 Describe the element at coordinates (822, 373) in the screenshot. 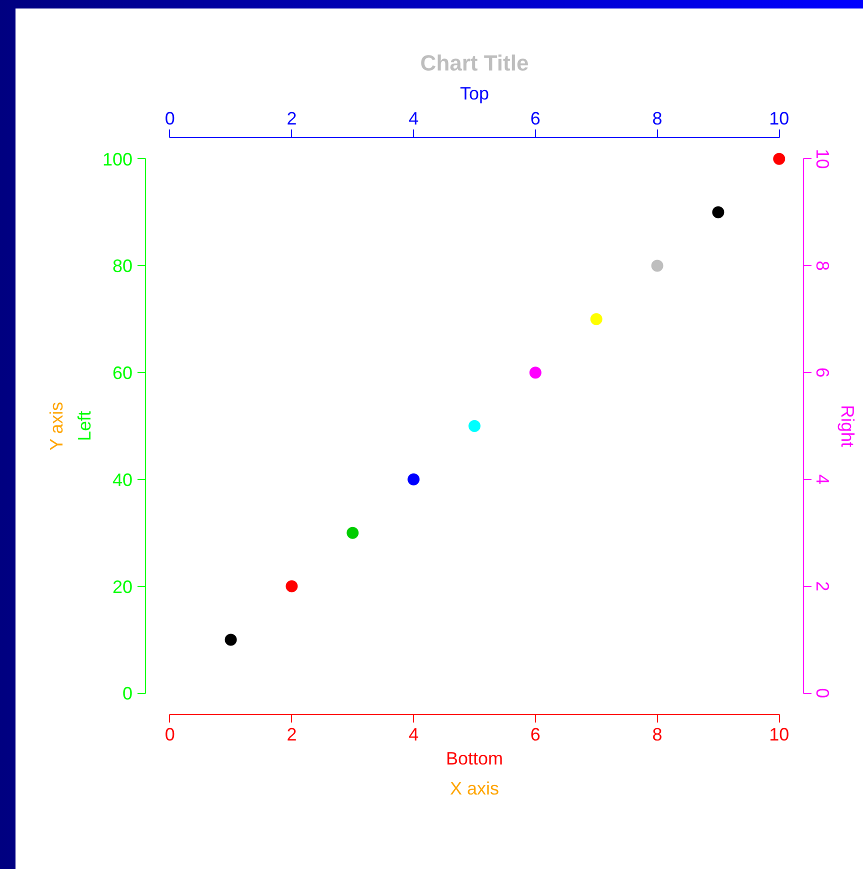

I see `y2-tick-label: 6` at that location.